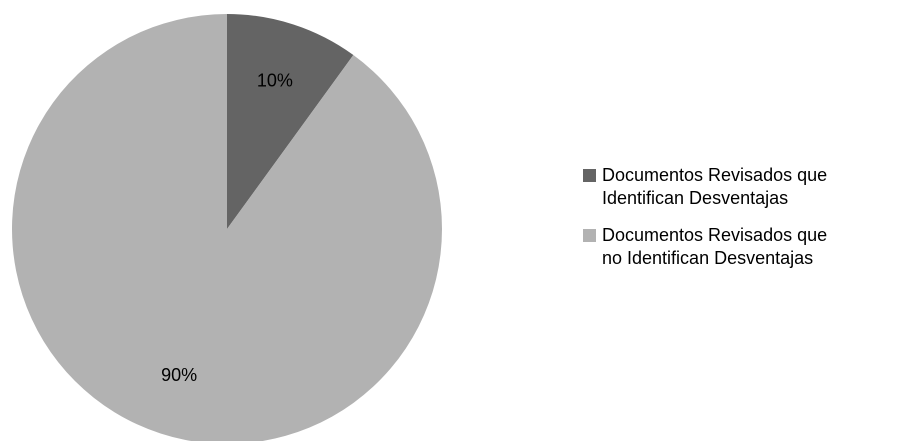 This screenshot has height=441, width=899. What do you see at coordinates (589, 235) in the screenshot?
I see `legend-swatch-no-identifican` at bounding box center [589, 235].